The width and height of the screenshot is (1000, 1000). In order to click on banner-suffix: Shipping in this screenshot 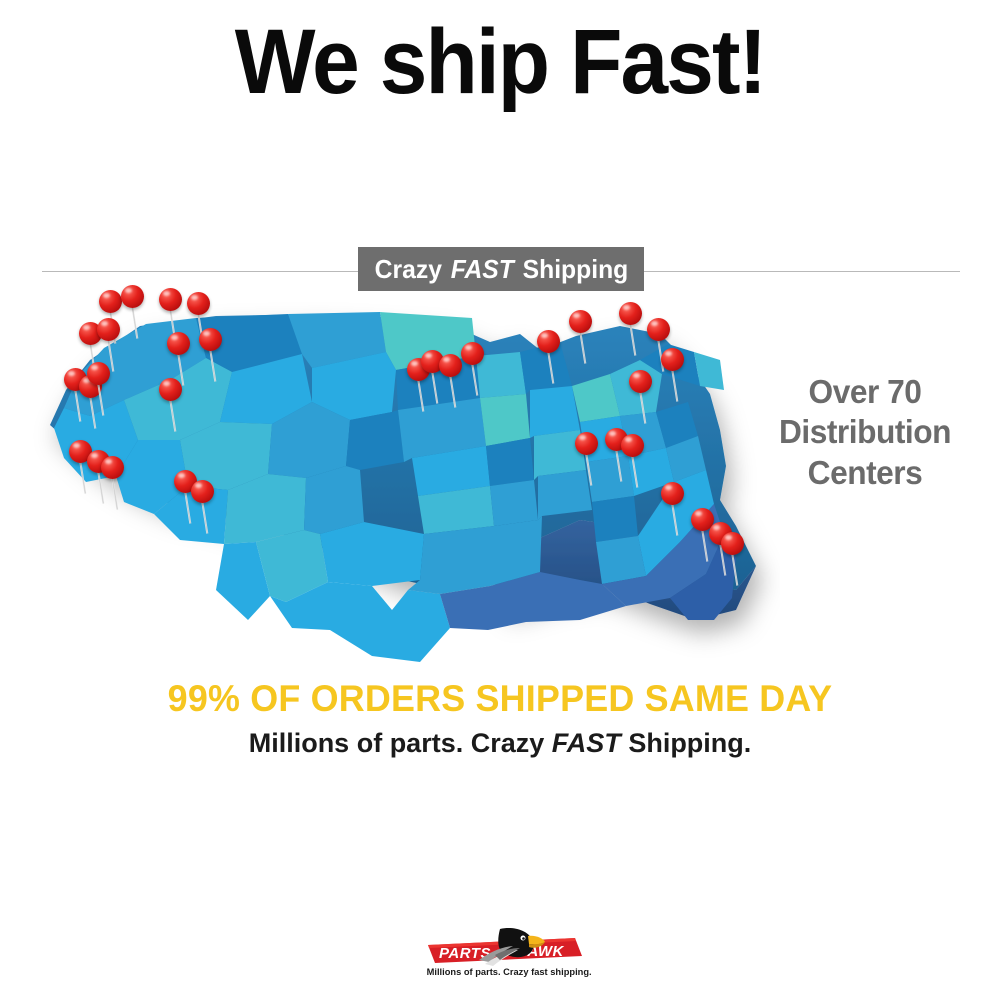, I will do `click(575, 268)`.